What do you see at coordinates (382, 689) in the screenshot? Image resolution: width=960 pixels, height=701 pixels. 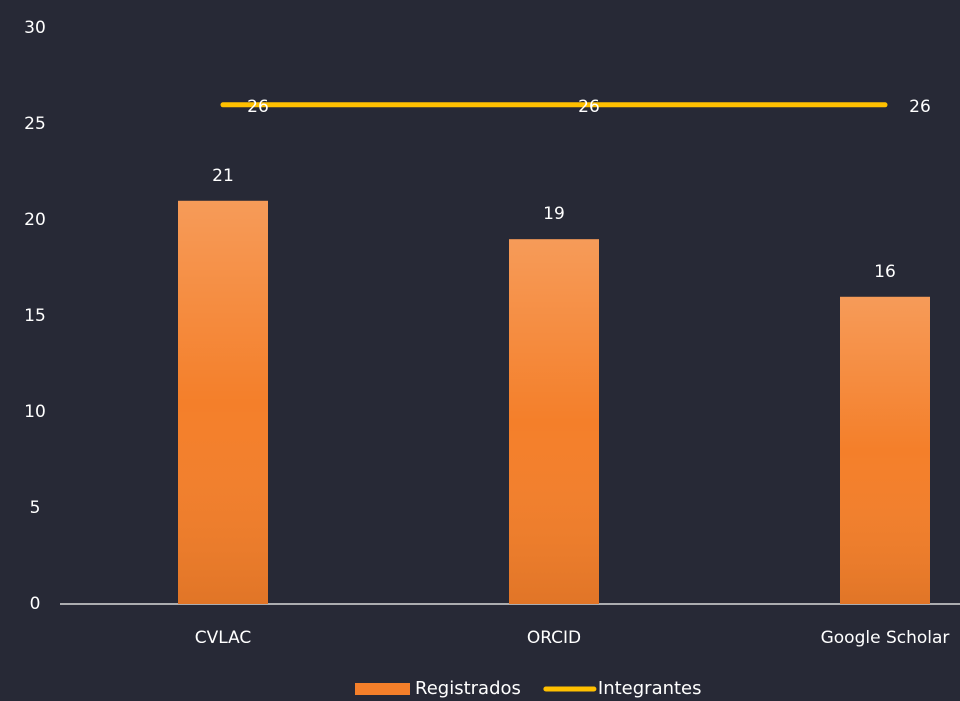 I see `legend-swatch` at bounding box center [382, 689].